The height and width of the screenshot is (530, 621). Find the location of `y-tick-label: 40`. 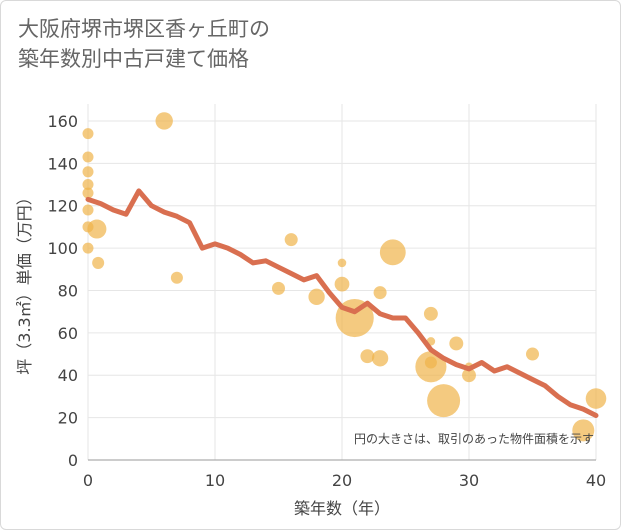

y-tick-label: 40 is located at coordinates (68, 375).